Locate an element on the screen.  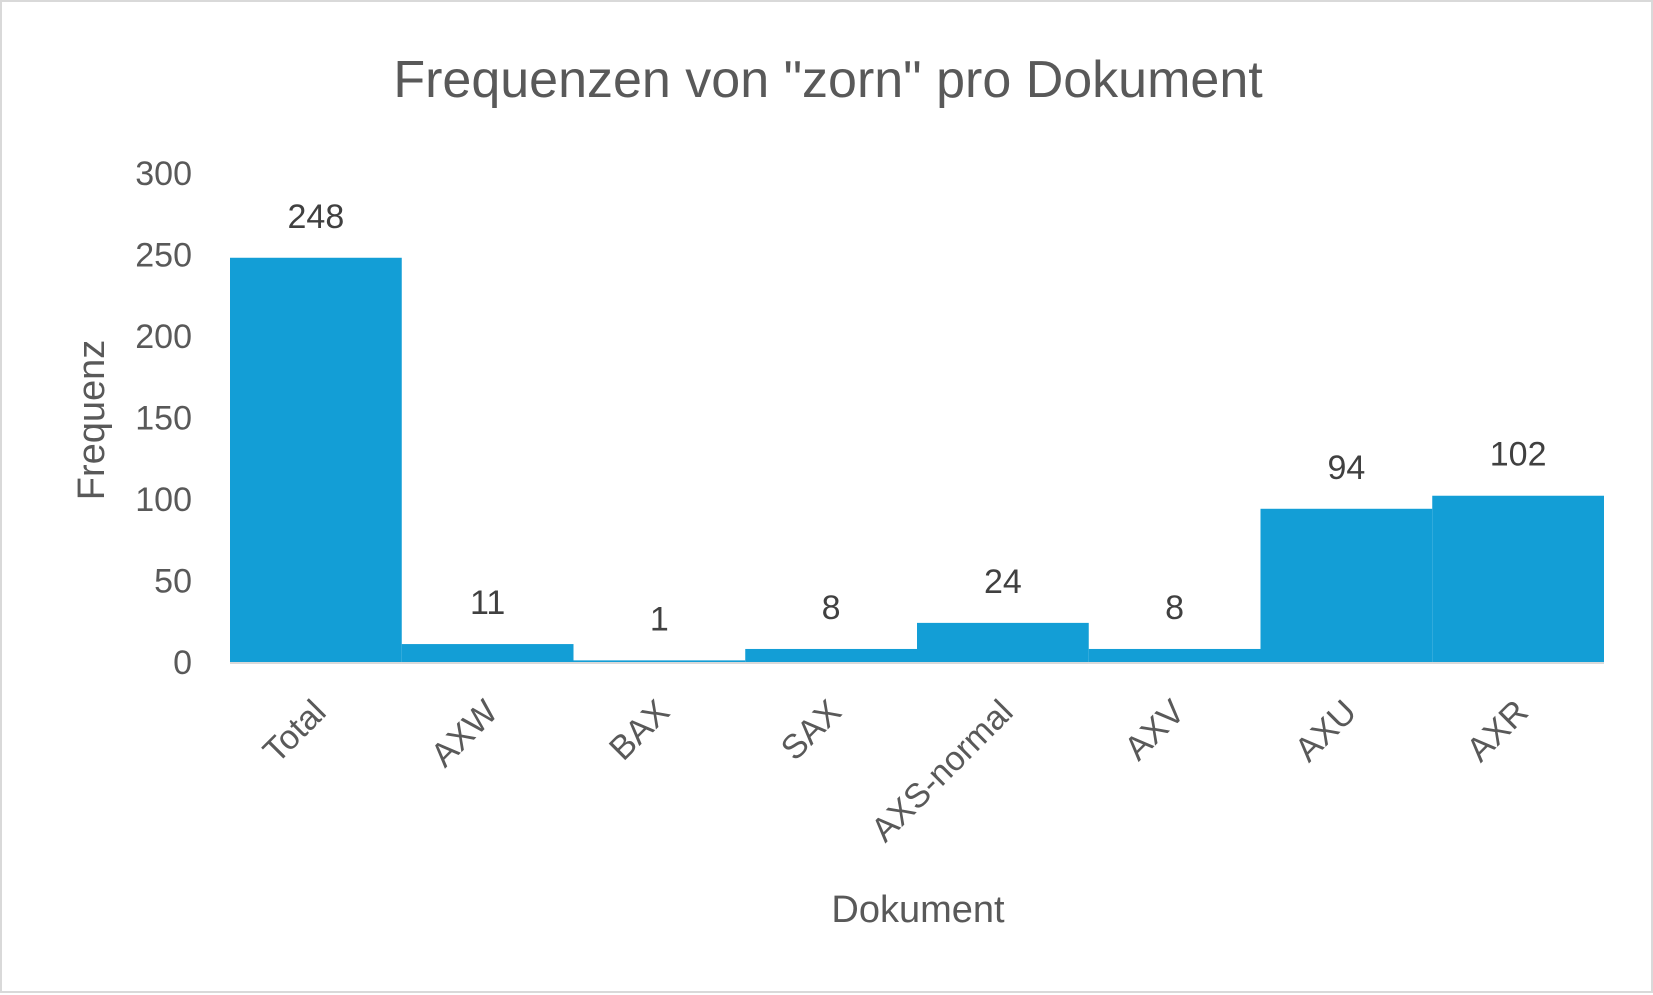
bar-axs-normal is located at coordinates (1003, 642).